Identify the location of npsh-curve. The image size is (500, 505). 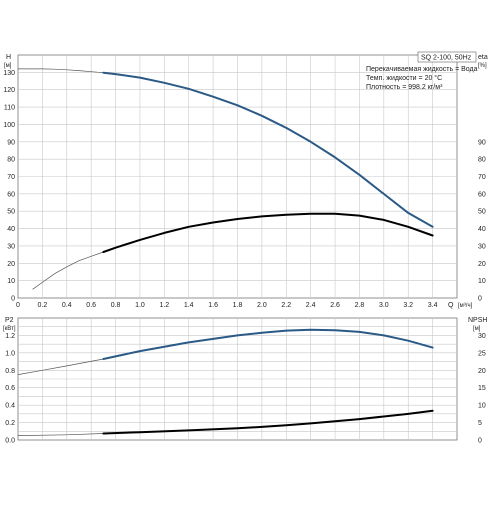
(268, 422).